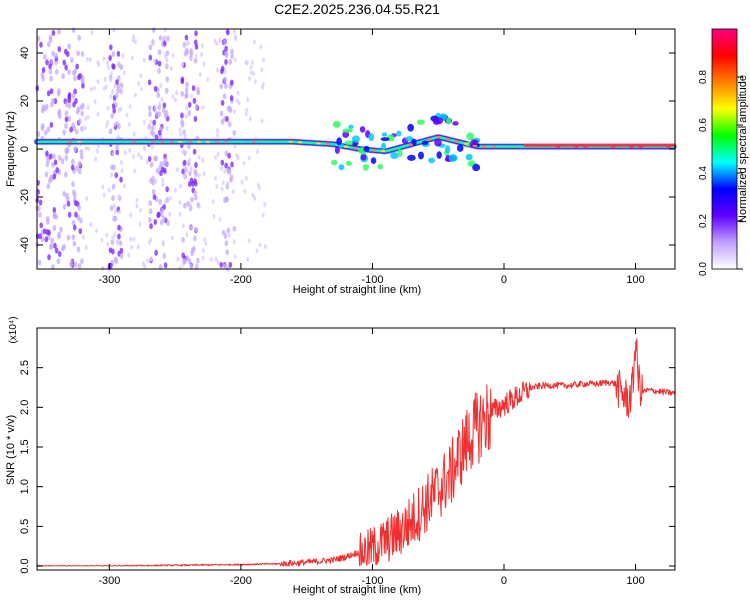  Describe the element at coordinates (25, 53) in the screenshot. I see `spectrogram-y-tick-label: 40` at that location.